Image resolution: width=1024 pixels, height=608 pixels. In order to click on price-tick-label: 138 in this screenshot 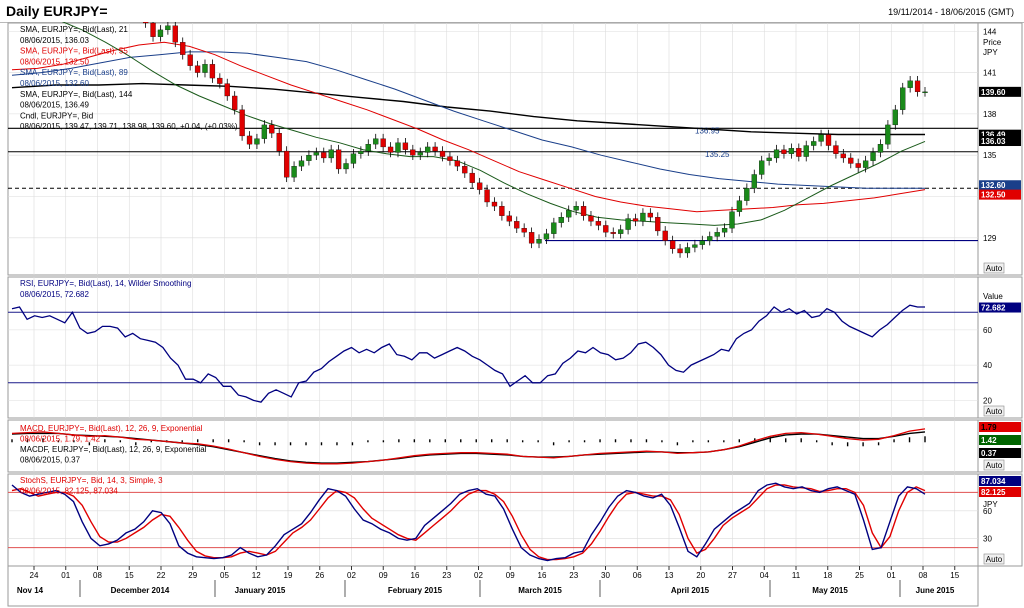, I will do `click(990, 114)`.